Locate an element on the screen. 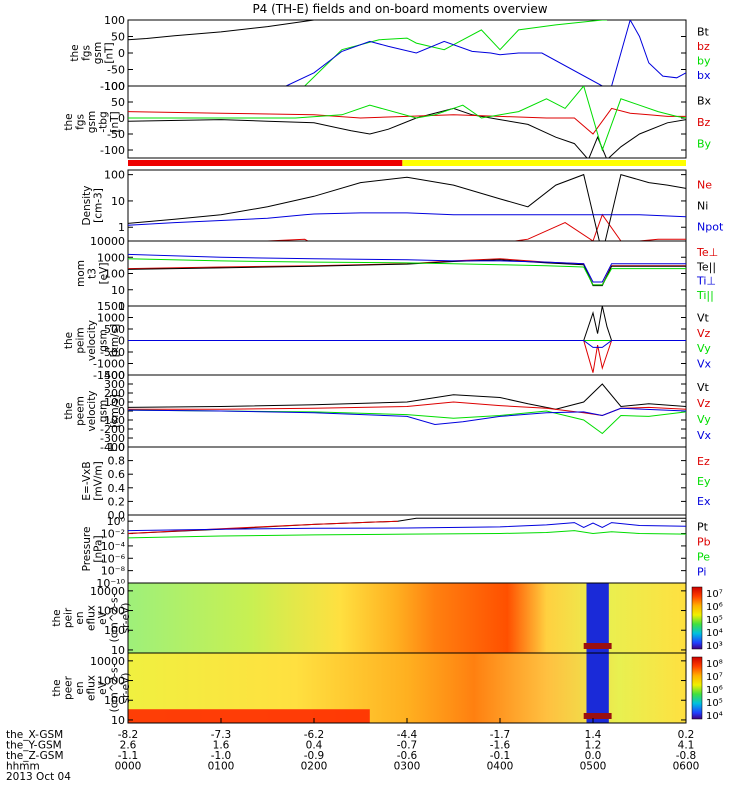  y-axis-label: the peir en eflux eV (cm^2-s-sr-eV) is located at coordinates (91, 617).